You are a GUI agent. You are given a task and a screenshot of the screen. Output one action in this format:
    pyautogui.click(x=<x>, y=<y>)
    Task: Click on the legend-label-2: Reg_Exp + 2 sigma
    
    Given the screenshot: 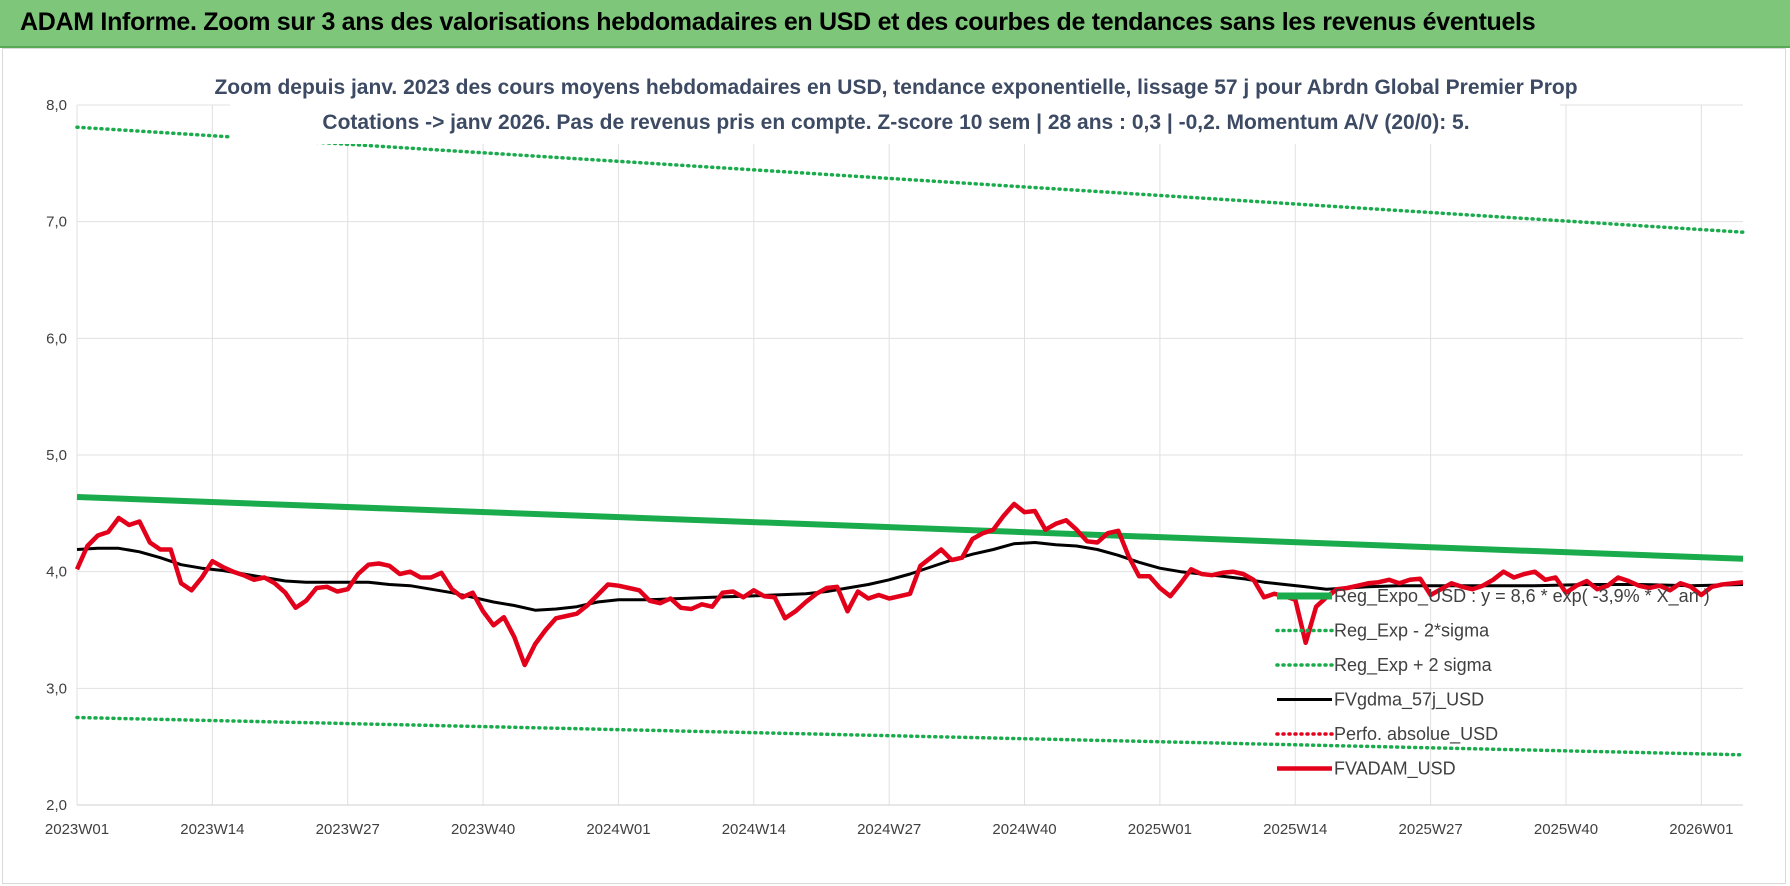 What is the action you would take?
    pyautogui.click(x=1413, y=665)
    